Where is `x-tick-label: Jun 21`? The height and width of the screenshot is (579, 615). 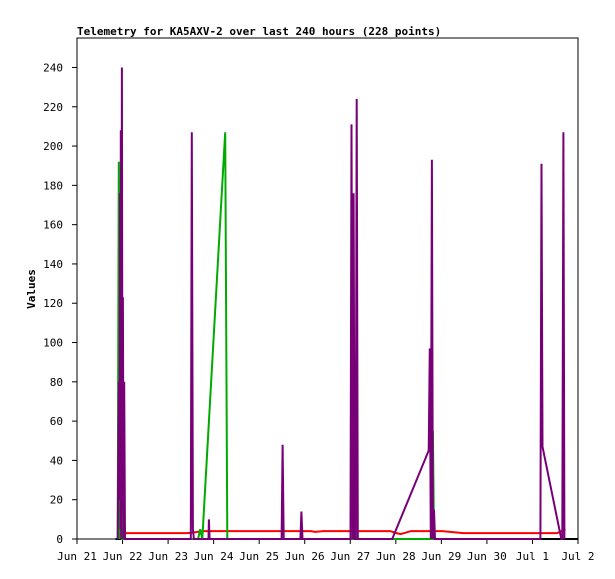 x-tick-label: Jun 21 is located at coordinates (77, 556).